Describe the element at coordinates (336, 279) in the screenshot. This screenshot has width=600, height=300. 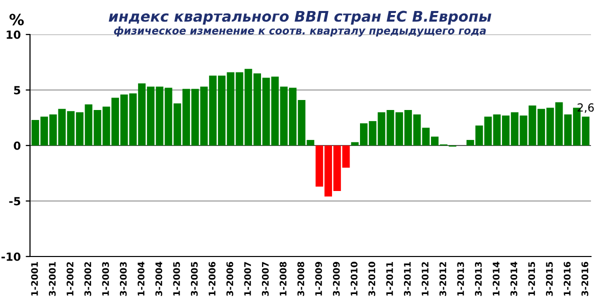
I see `x-tick-label: 3-2009` at that location.